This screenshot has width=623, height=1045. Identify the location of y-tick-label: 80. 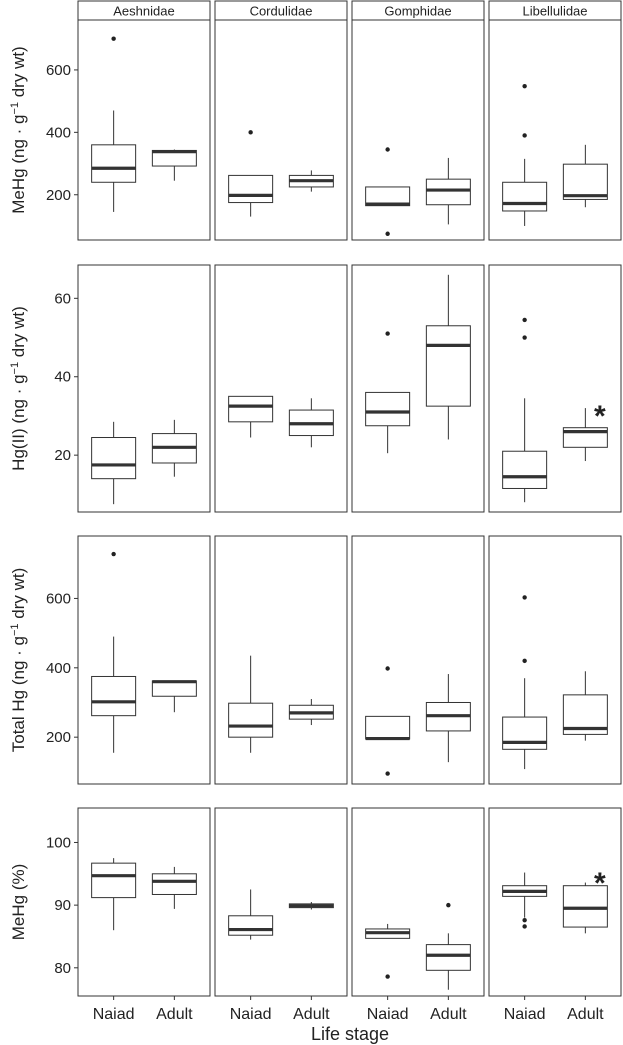
(62, 968).